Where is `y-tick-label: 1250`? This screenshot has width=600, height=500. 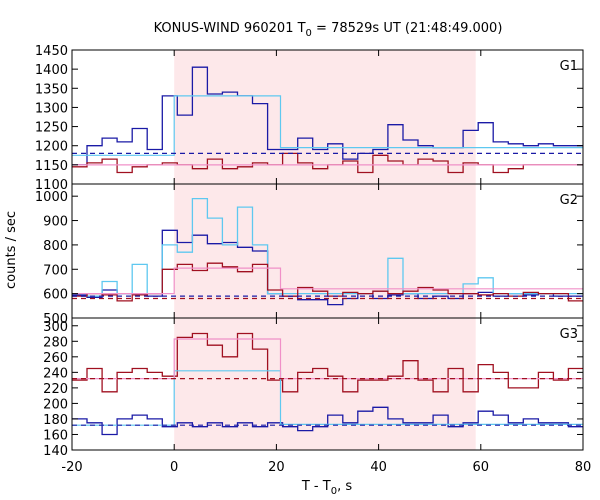
y-tick-label: 1250 is located at coordinates (51, 128).